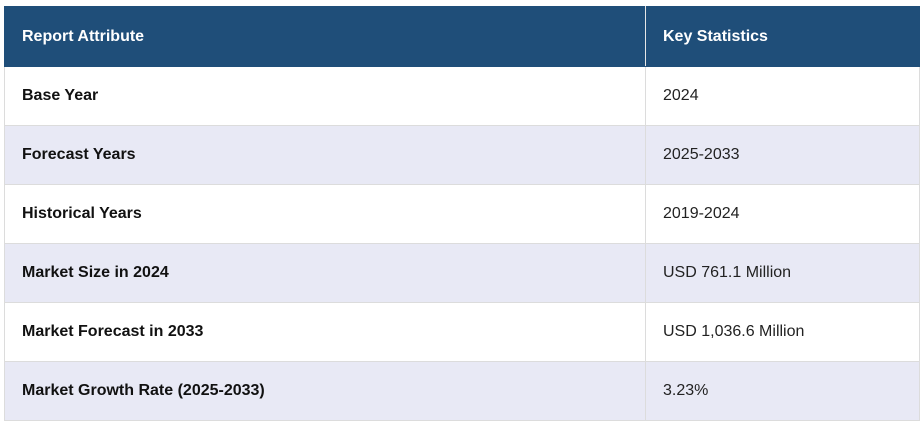  Describe the element at coordinates (325, 214) in the screenshot. I see `row-attribute: Historical Years` at that location.